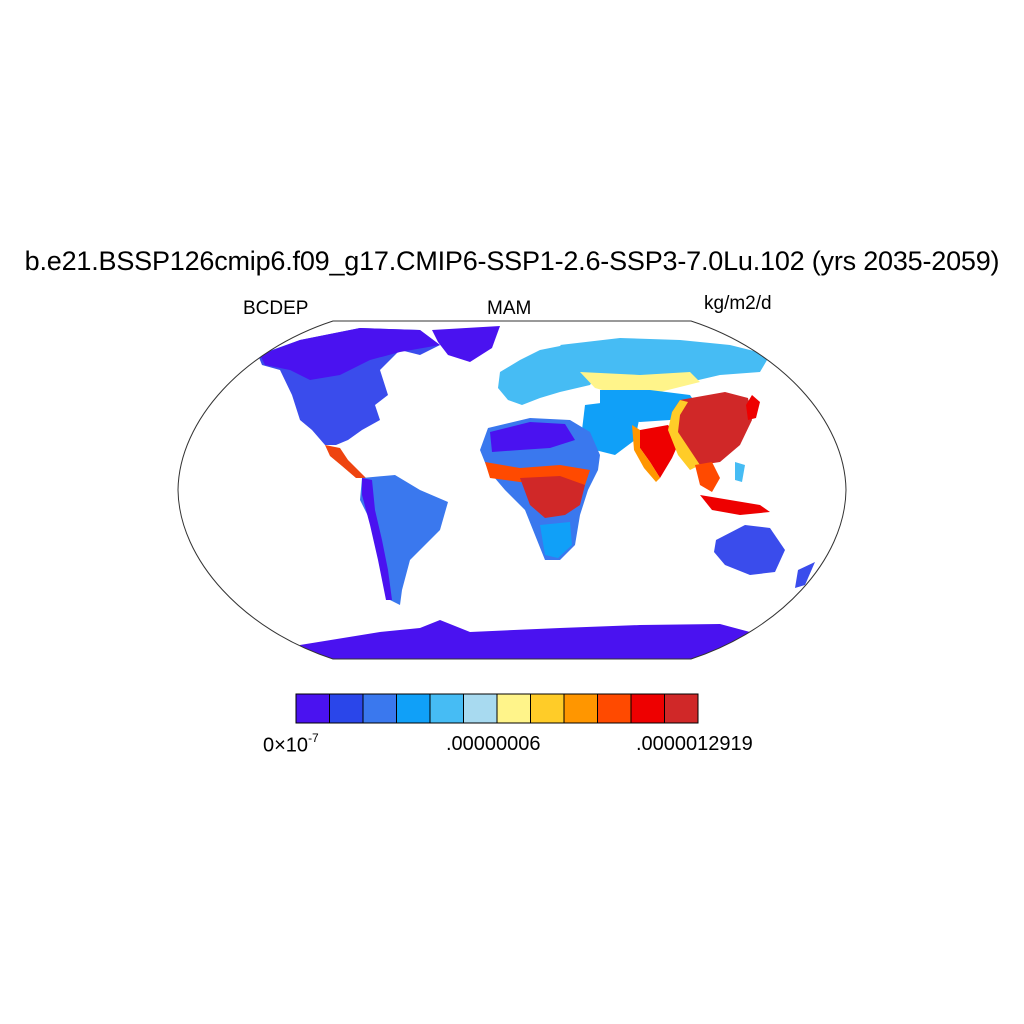  I want to click on southeast-asia, so click(707, 477).